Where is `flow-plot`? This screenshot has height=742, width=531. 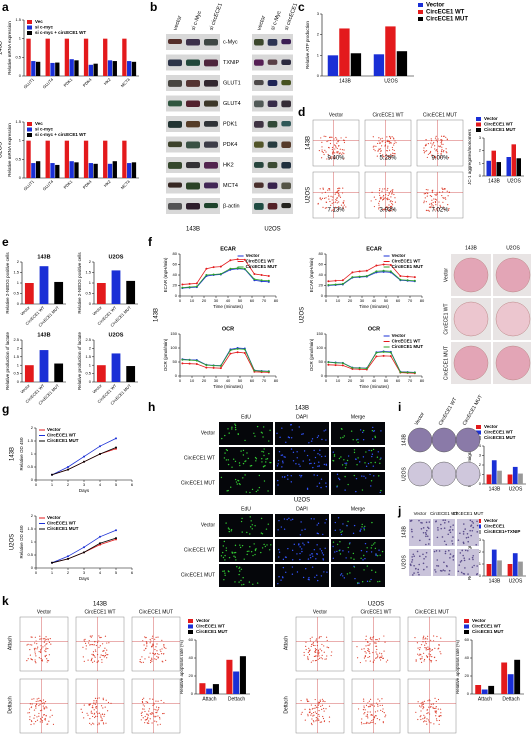
flow-plot is located at coordinates (100, 706).